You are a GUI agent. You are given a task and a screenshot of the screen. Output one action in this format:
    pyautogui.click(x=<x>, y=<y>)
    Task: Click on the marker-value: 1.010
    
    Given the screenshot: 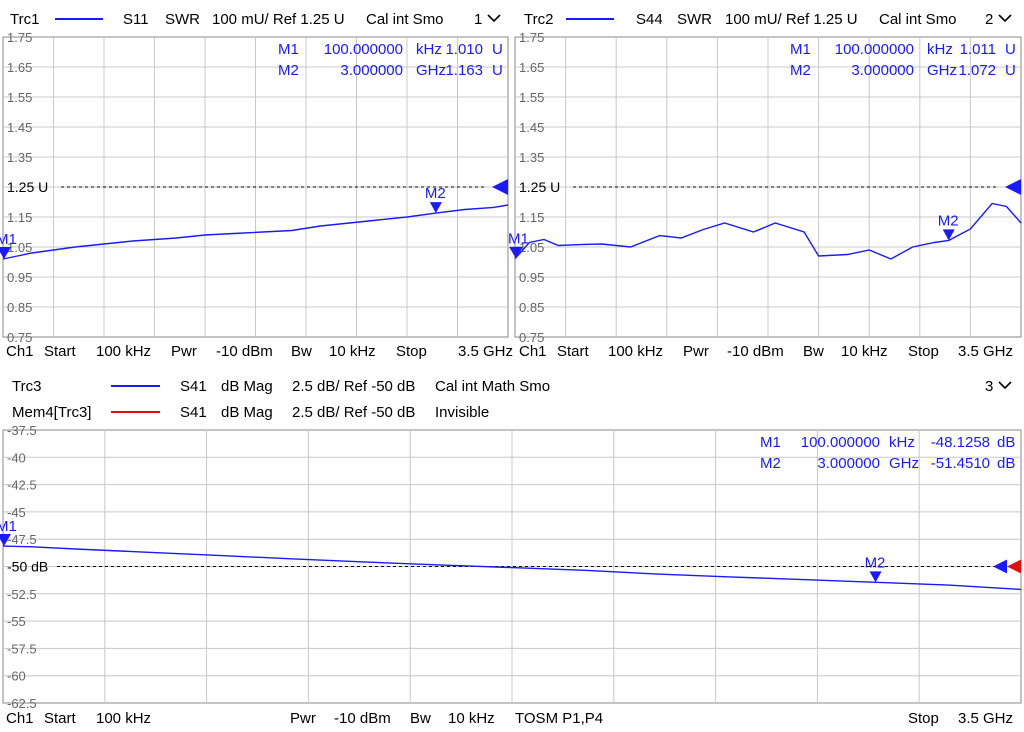 What is the action you would take?
    pyautogui.click(x=464, y=49)
    